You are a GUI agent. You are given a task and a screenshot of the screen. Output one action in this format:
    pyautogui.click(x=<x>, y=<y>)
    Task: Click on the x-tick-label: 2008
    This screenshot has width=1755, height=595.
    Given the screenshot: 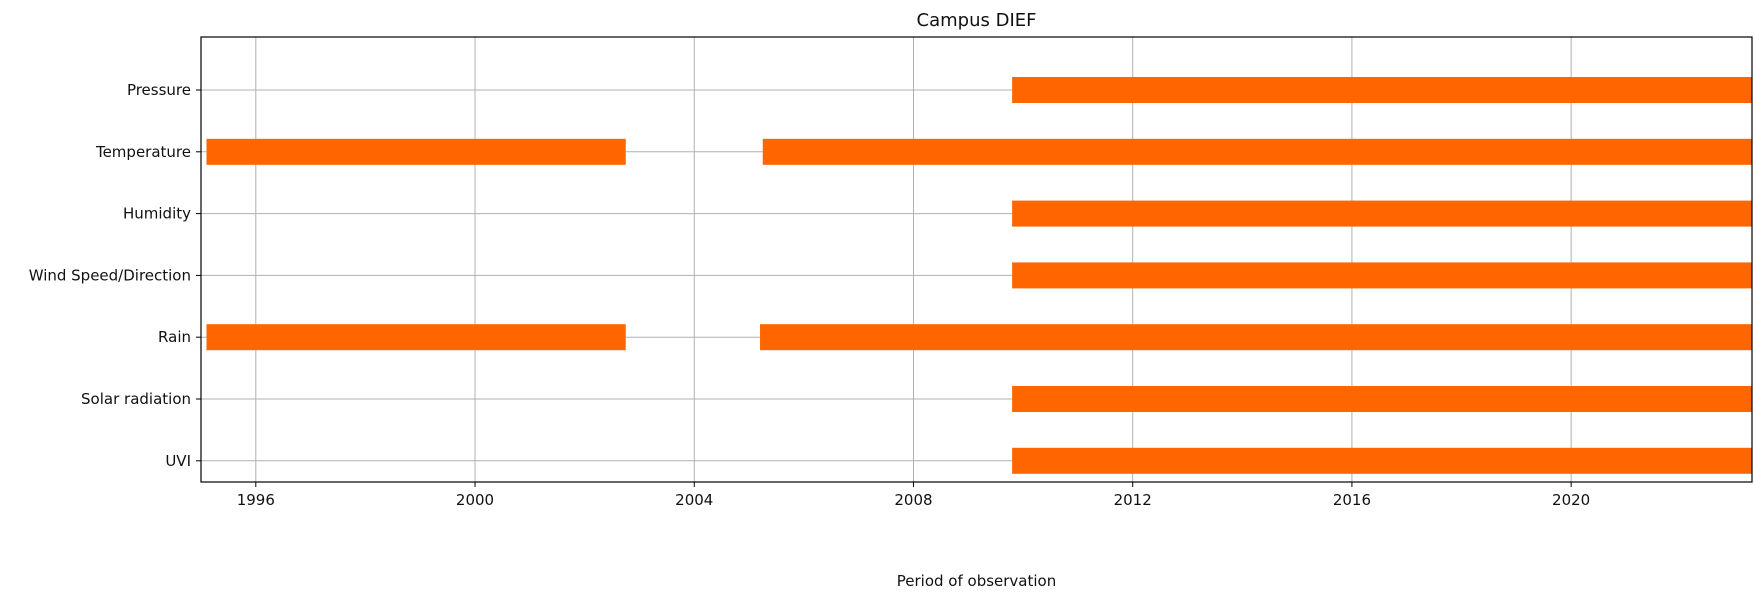 What is the action you would take?
    pyautogui.click(x=913, y=500)
    